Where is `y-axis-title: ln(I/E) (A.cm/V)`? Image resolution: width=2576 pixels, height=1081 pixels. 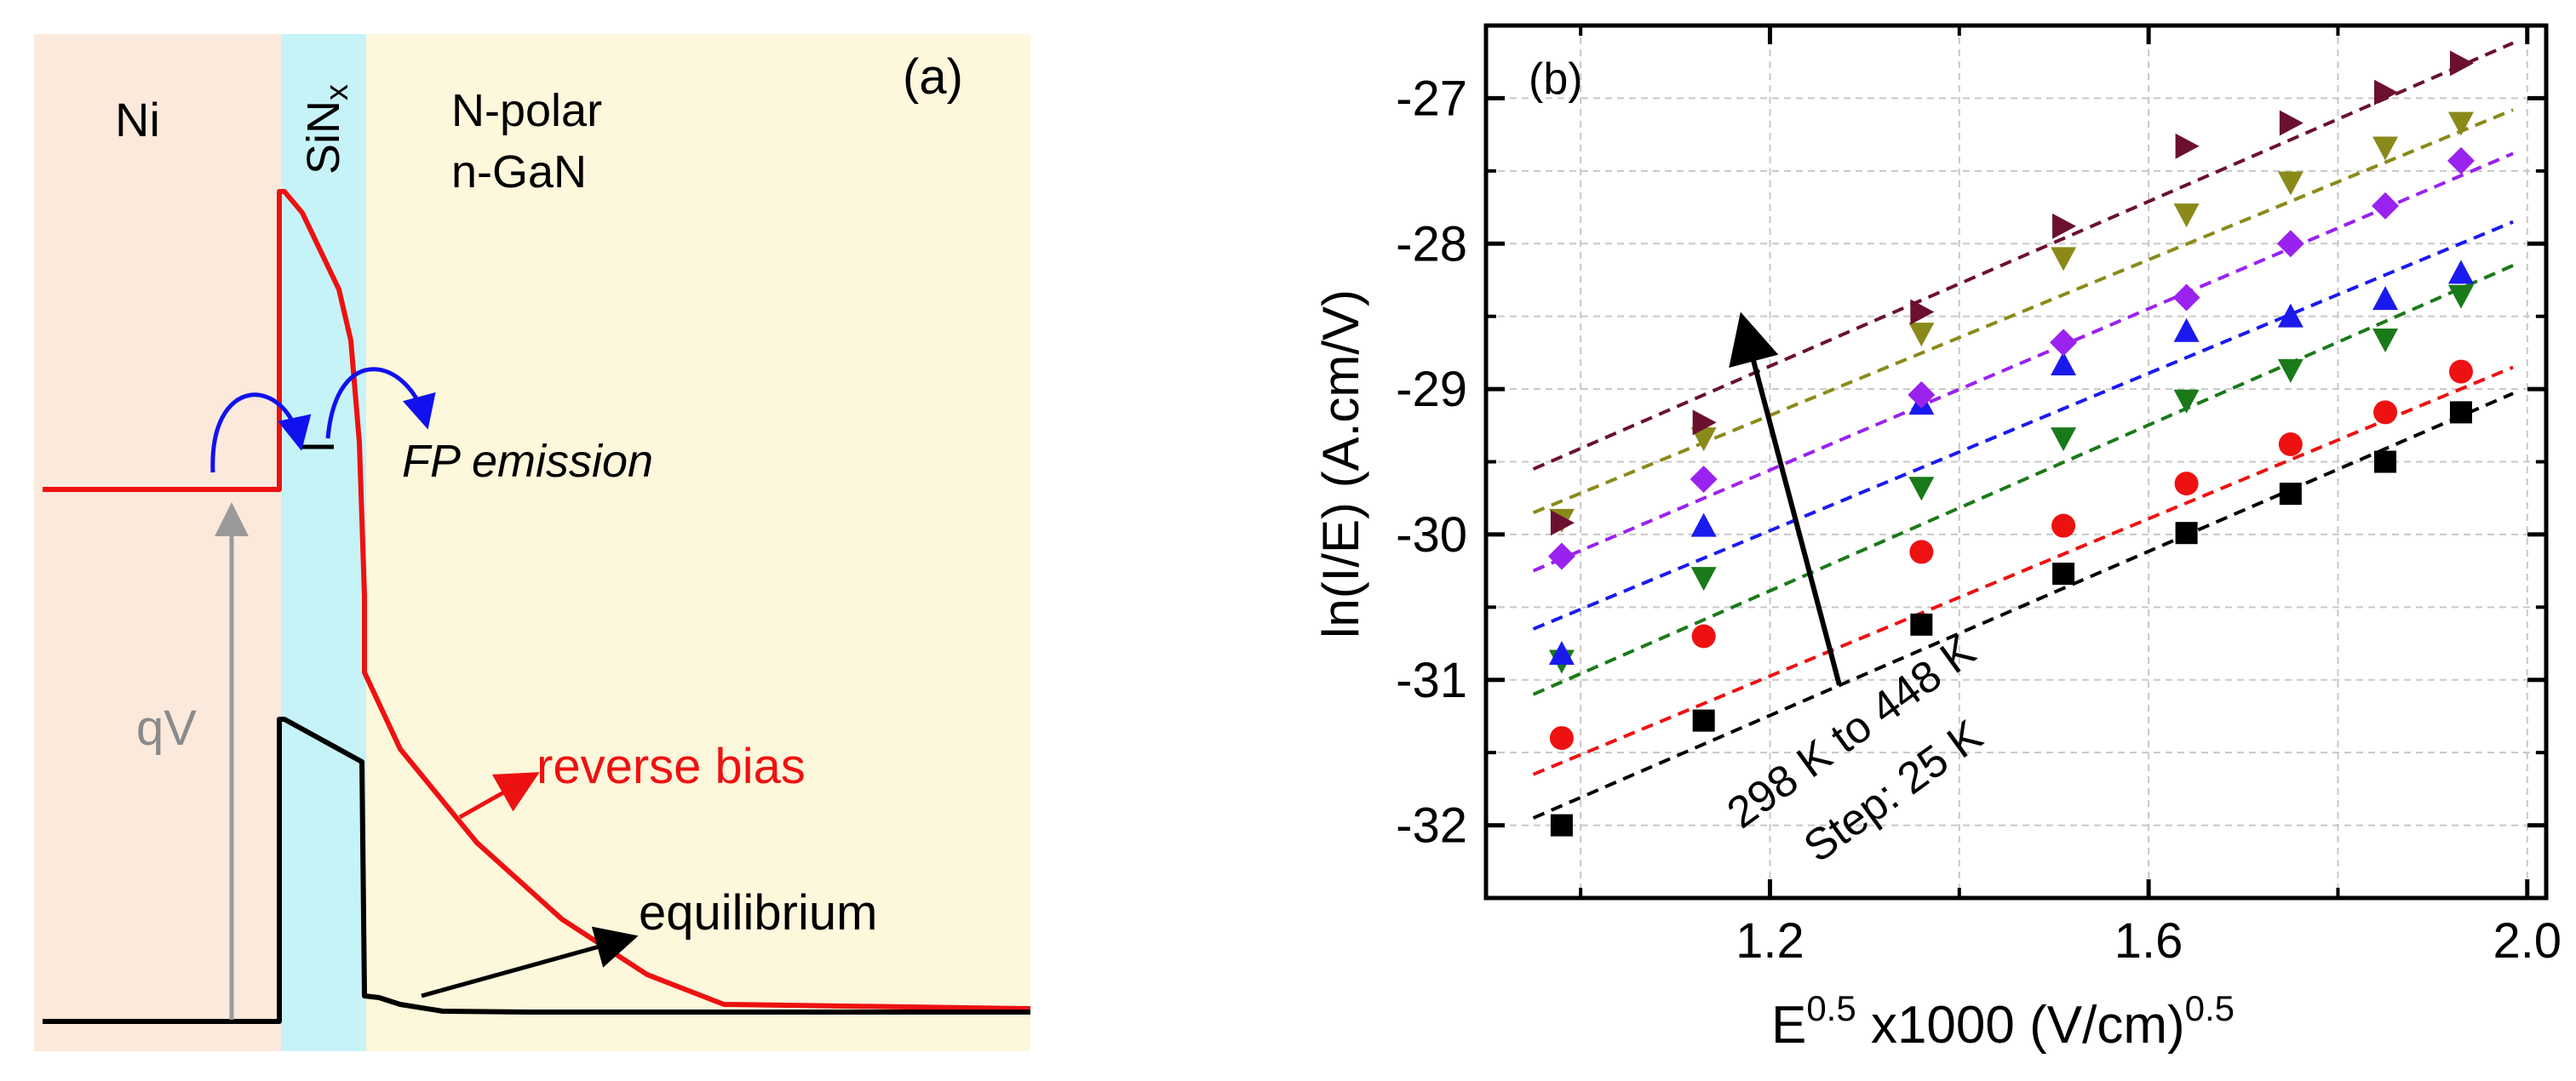
y-axis-title: ln(I/E) (A.cm/V) is located at coordinates (1340, 463).